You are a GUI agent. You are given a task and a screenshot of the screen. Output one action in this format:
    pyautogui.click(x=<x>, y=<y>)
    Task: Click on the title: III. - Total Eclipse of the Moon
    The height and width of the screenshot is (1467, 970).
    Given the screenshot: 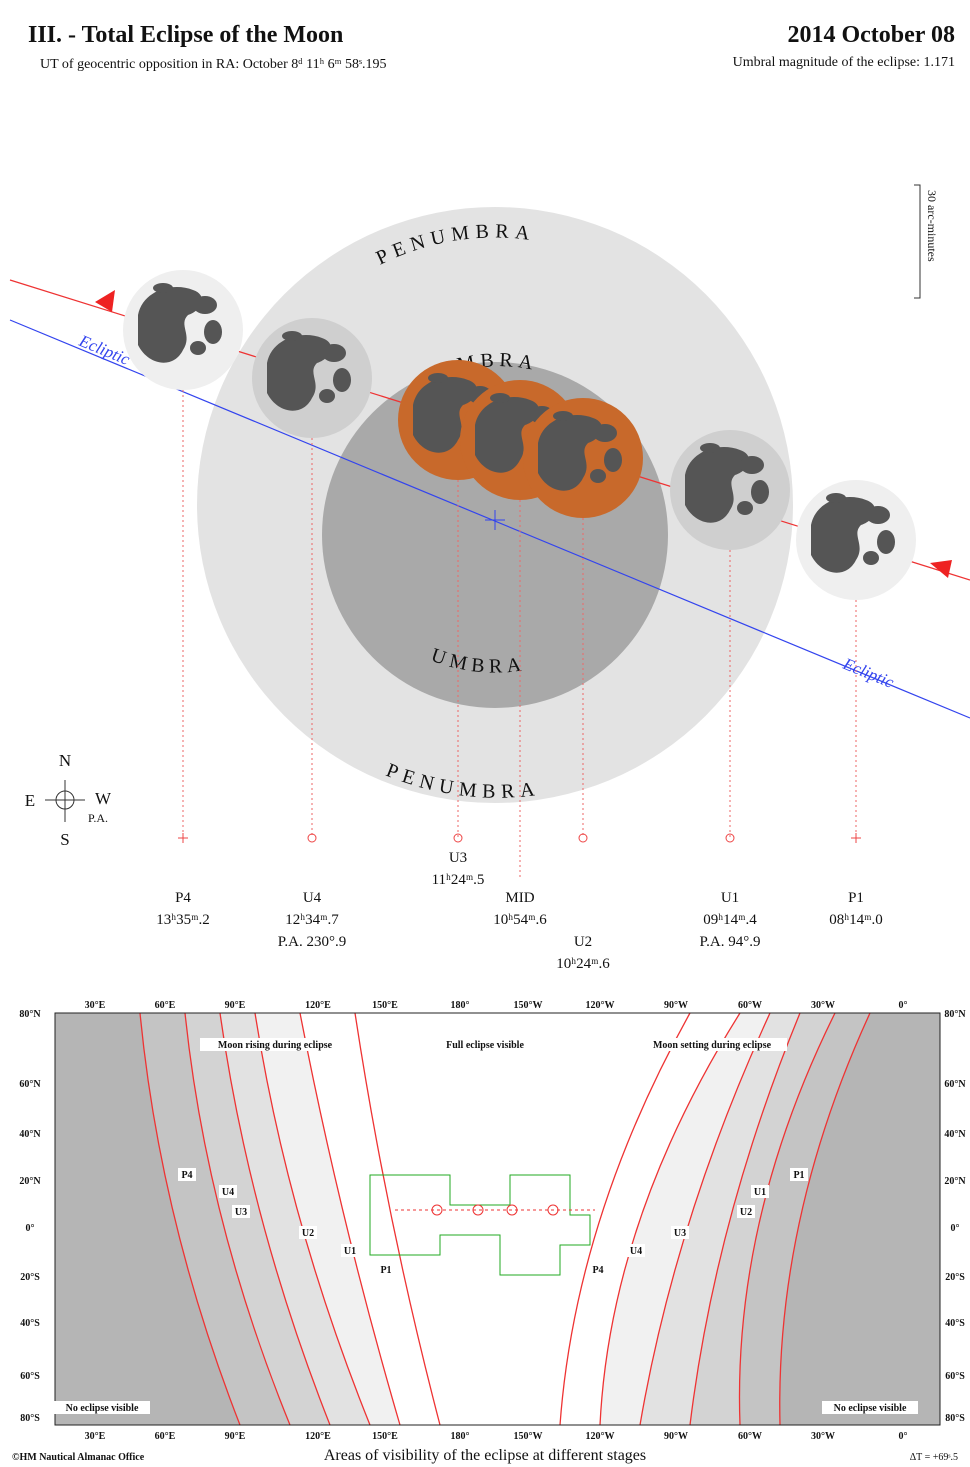 What is the action you would take?
    pyautogui.click(x=185, y=35)
    